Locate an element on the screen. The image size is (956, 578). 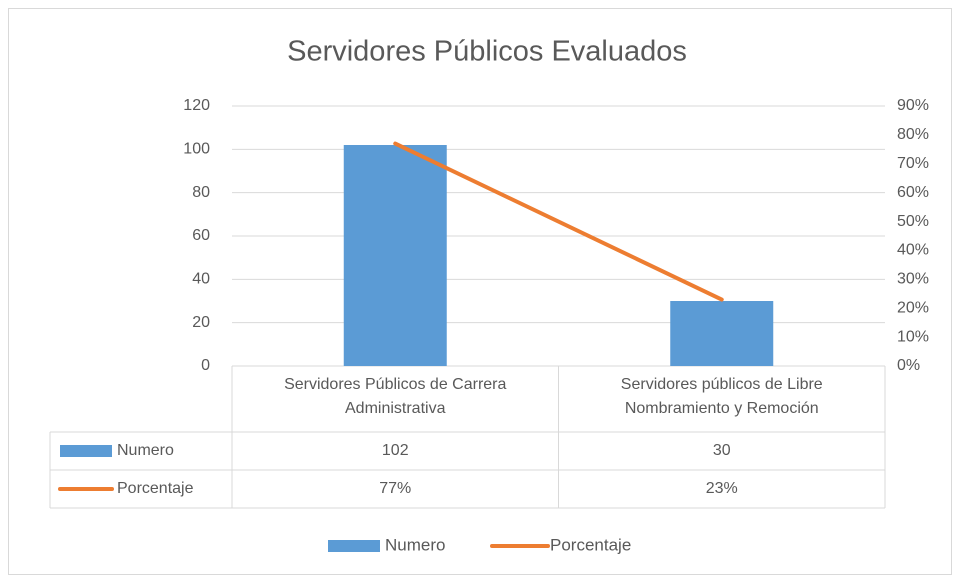
table-row-header: Numero is located at coordinates (145, 450).